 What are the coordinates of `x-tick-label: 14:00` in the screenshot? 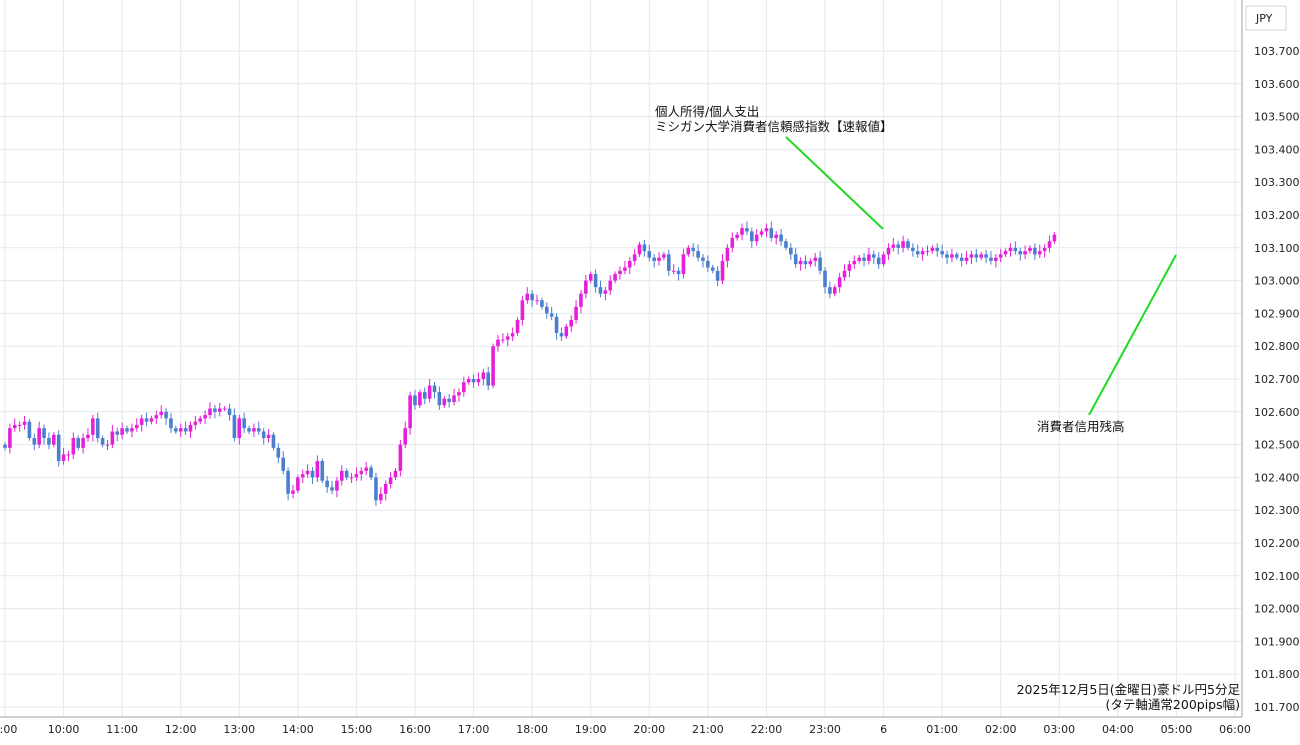 It's located at (298, 729).